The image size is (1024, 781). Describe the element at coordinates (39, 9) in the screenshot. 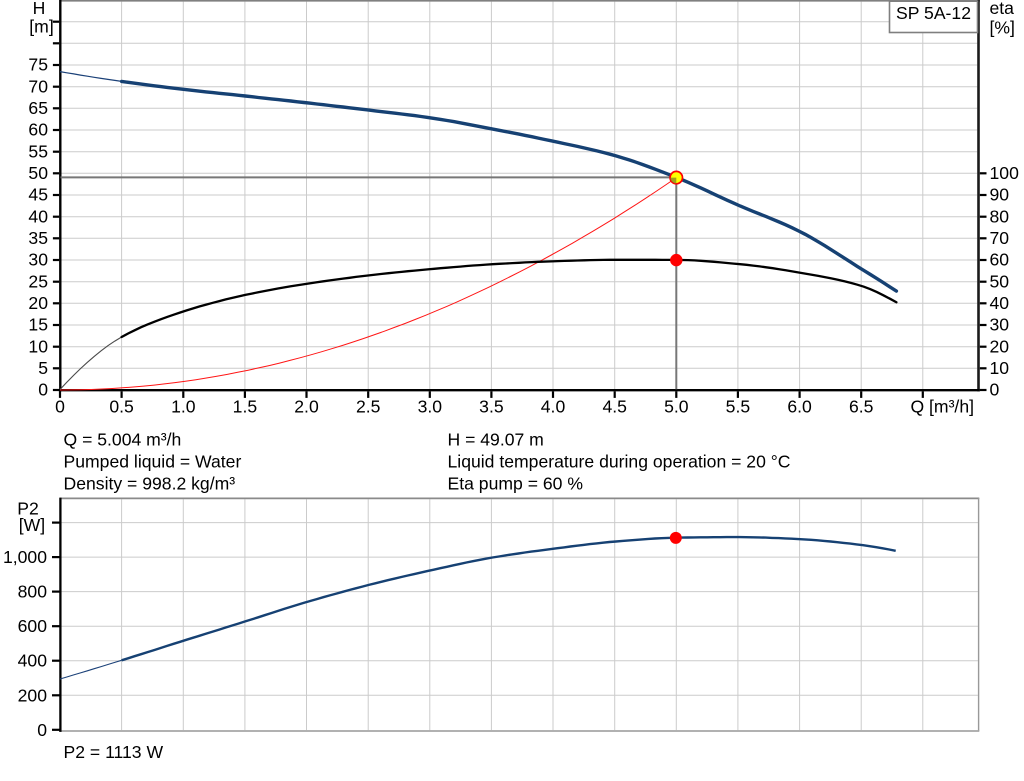

I see `svg-text: H` at that location.